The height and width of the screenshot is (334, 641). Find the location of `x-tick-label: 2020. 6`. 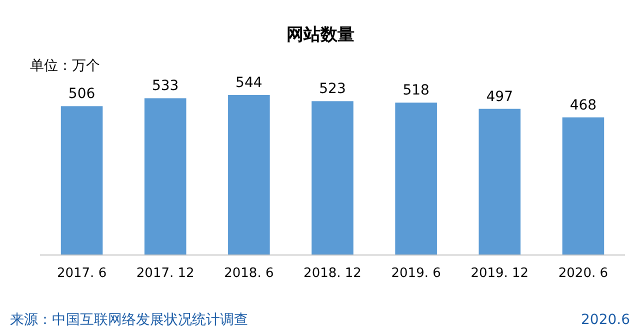

x-tick-label: 2020. 6 is located at coordinates (583, 273).